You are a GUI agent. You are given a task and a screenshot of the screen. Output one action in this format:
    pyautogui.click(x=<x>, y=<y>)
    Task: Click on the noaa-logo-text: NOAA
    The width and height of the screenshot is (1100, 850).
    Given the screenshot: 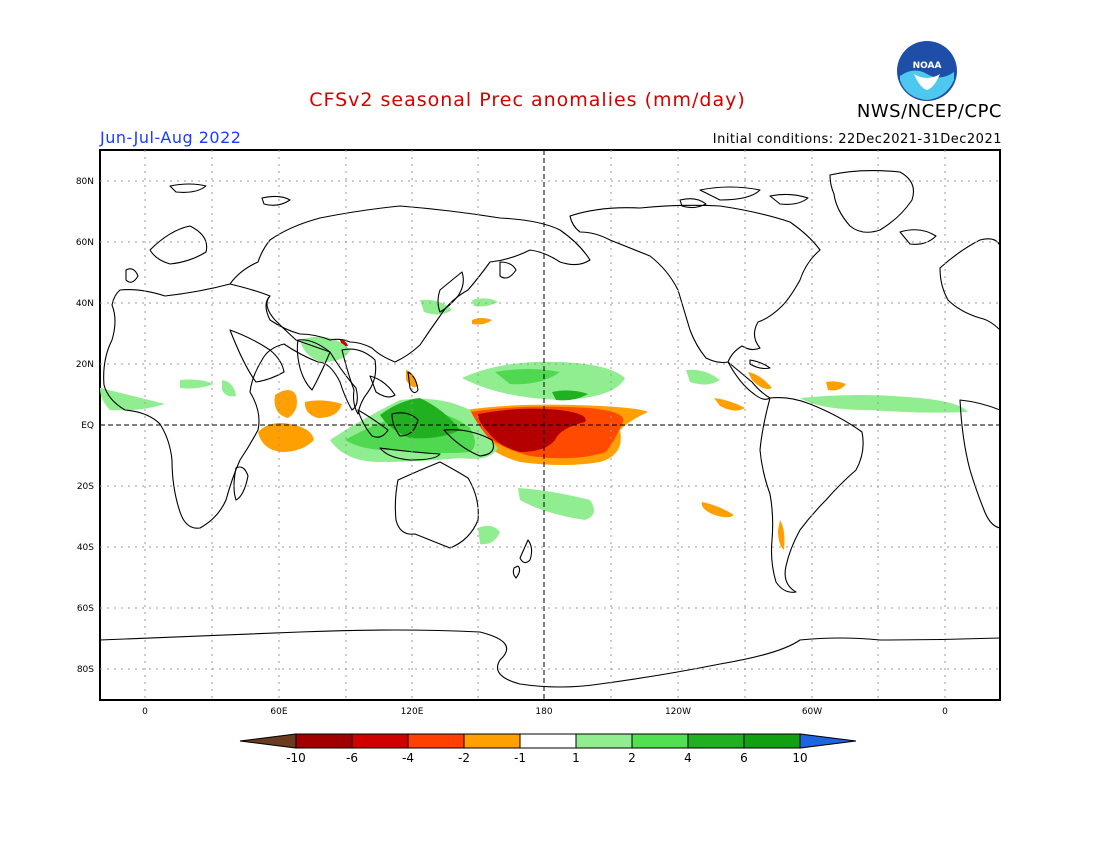 What is the action you would take?
    pyautogui.click(x=927, y=66)
    